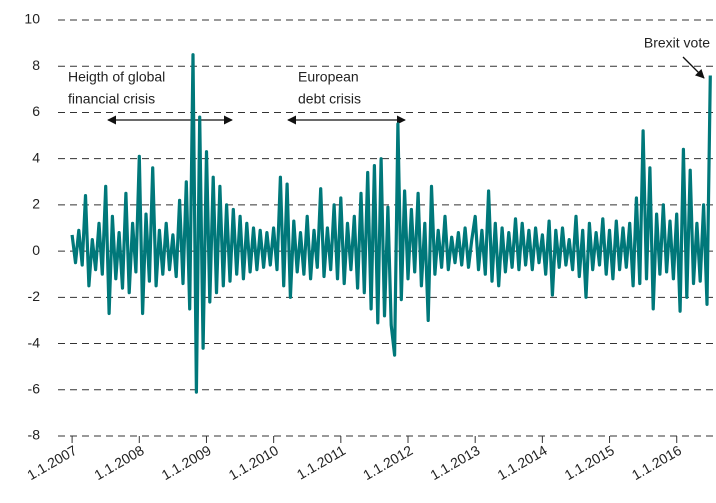 The image size is (716, 503). What do you see at coordinates (329, 99) in the screenshot?
I see `annotation: debt crisis` at bounding box center [329, 99].